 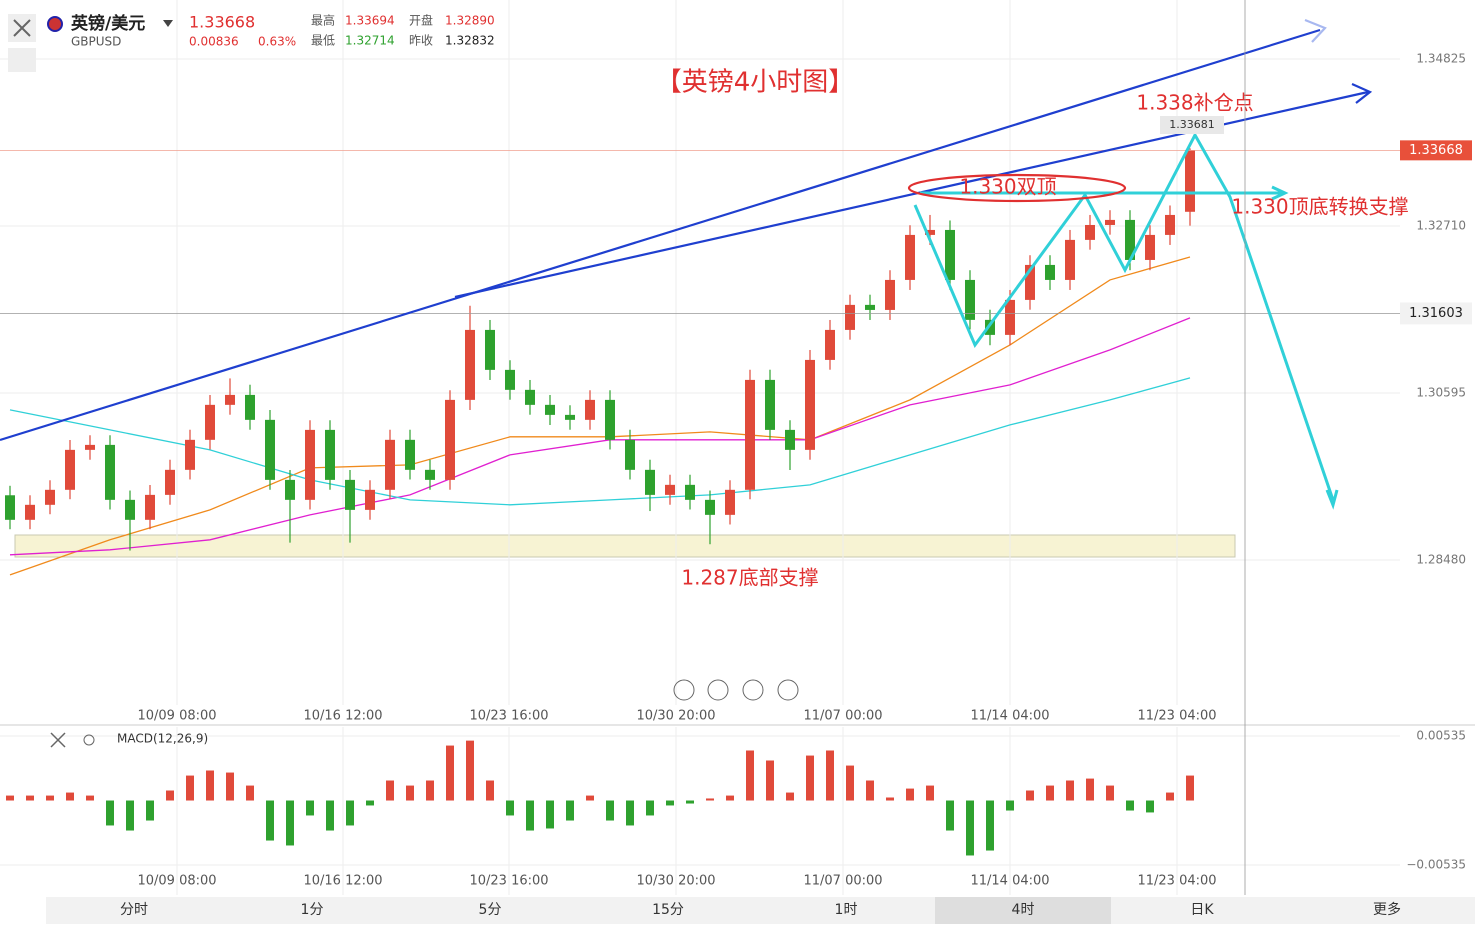 I want to click on prev, so click(x=718, y=690).